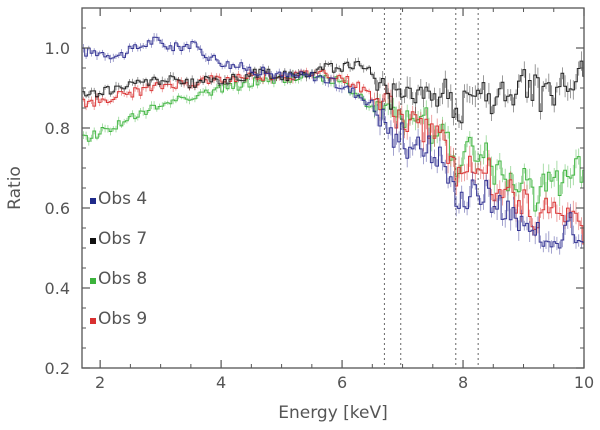 The width and height of the screenshot is (600, 430). Describe the element at coordinates (122, 279) in the screenshot. I see `legend-label: Obs 8` at that location.